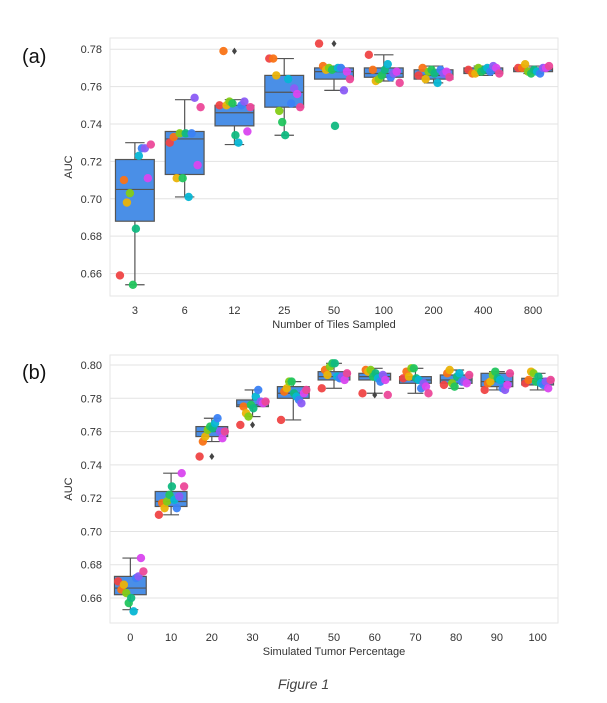  I want to click on y-tick-label: 0.70, so click(91, 200).